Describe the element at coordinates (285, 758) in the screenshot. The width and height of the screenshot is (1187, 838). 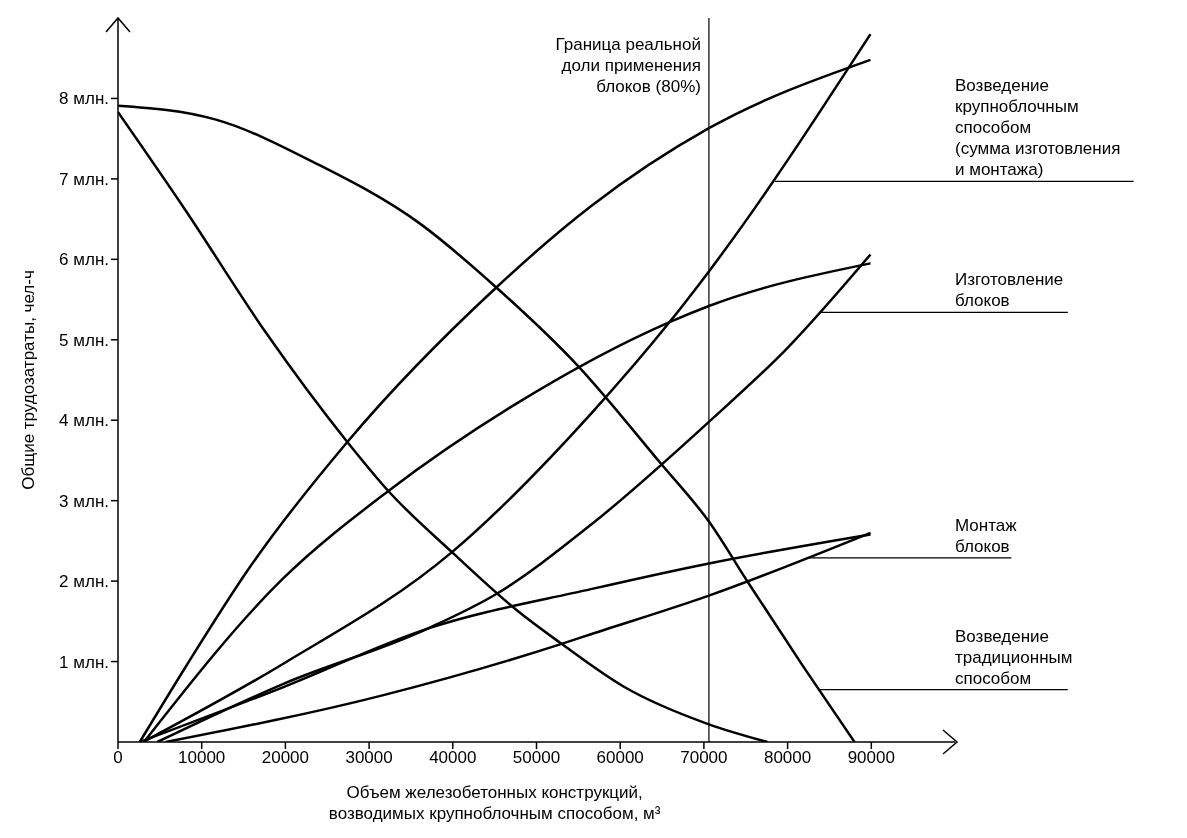
I see `x-tick-label: 20000` at that location.